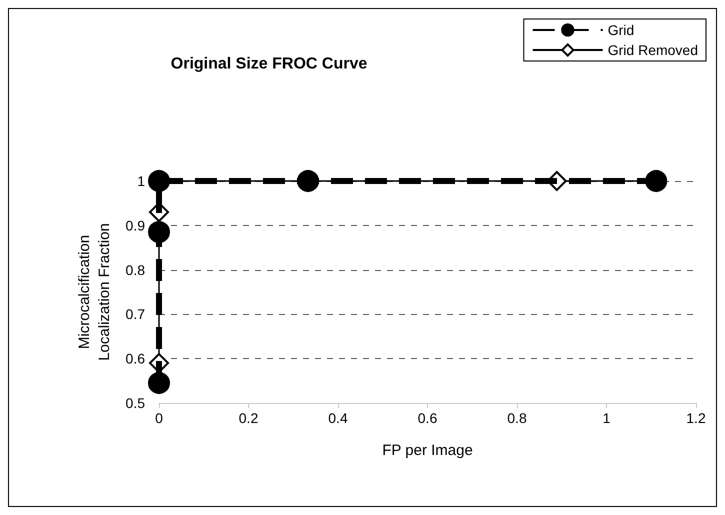 The width and height of the screenshot is (725, 515). I want to click on y-tick-label: 0.5, so click(136, 403).